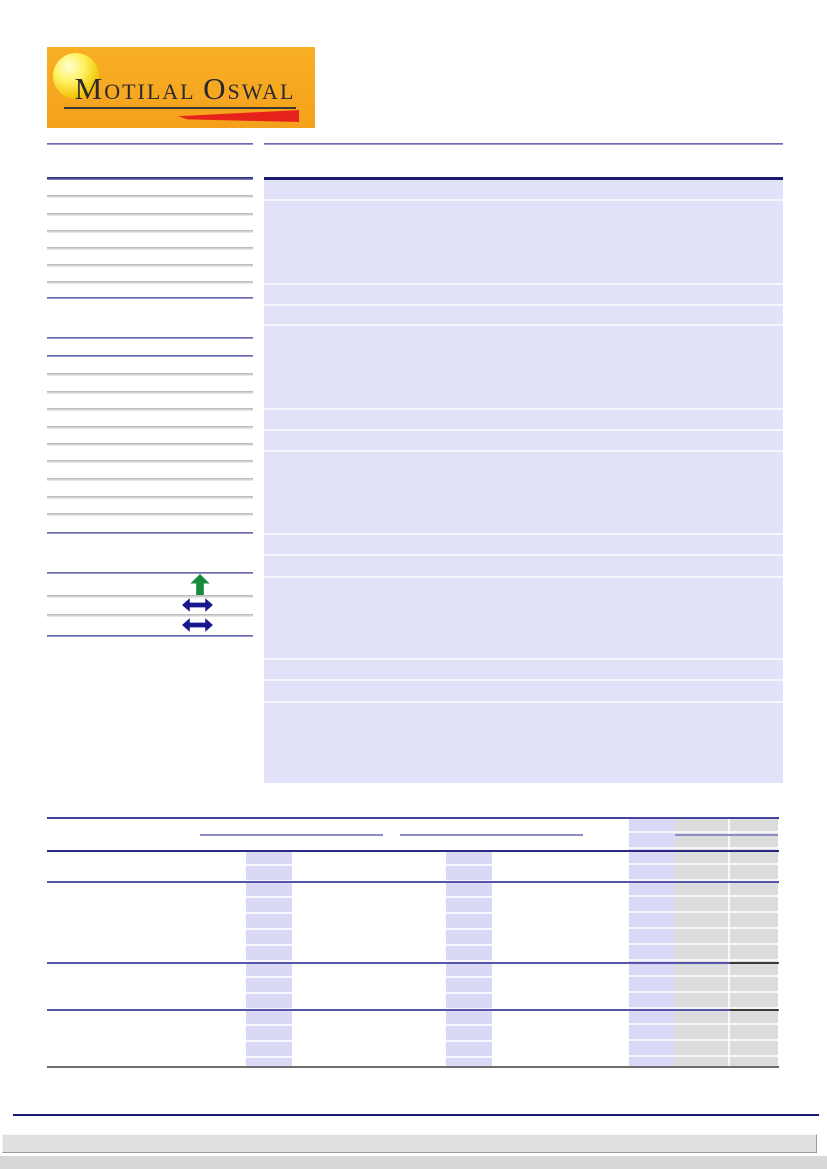  I want to click on logo-word2-rest: SWAL, so click(261, 91).